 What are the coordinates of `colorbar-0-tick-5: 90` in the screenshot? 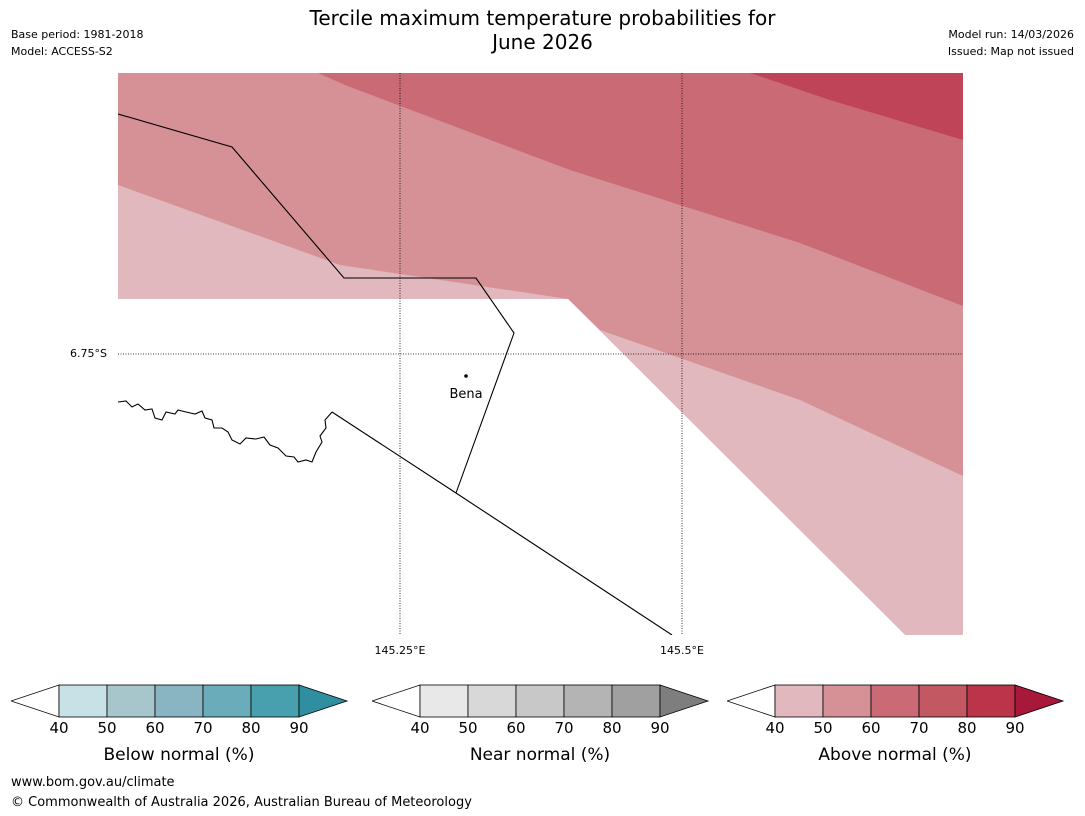 It's located at (299, 728).